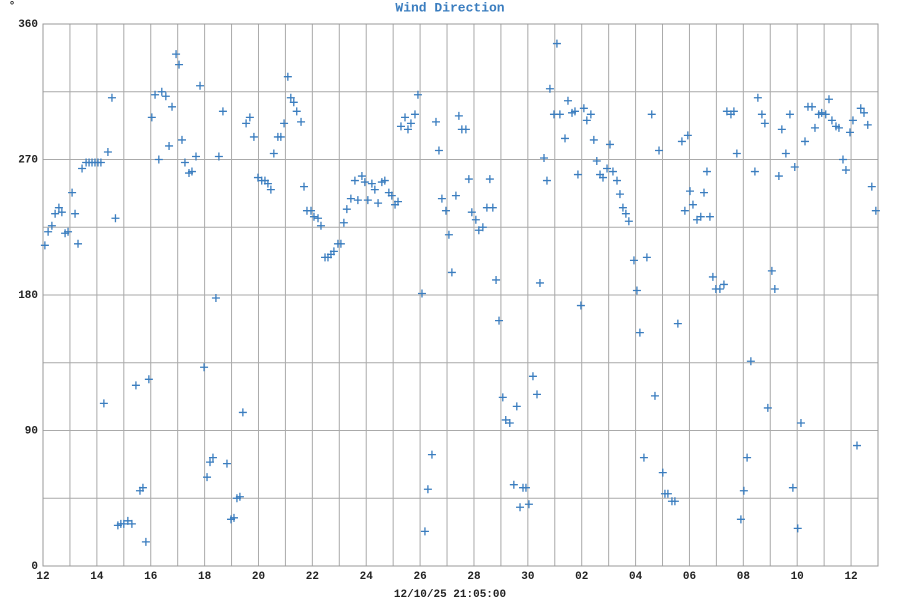 The image size is (900, 600). Describe the element at coordinates (367, 577) in the screenshot. I see `x-tick-label: 24` at that location.